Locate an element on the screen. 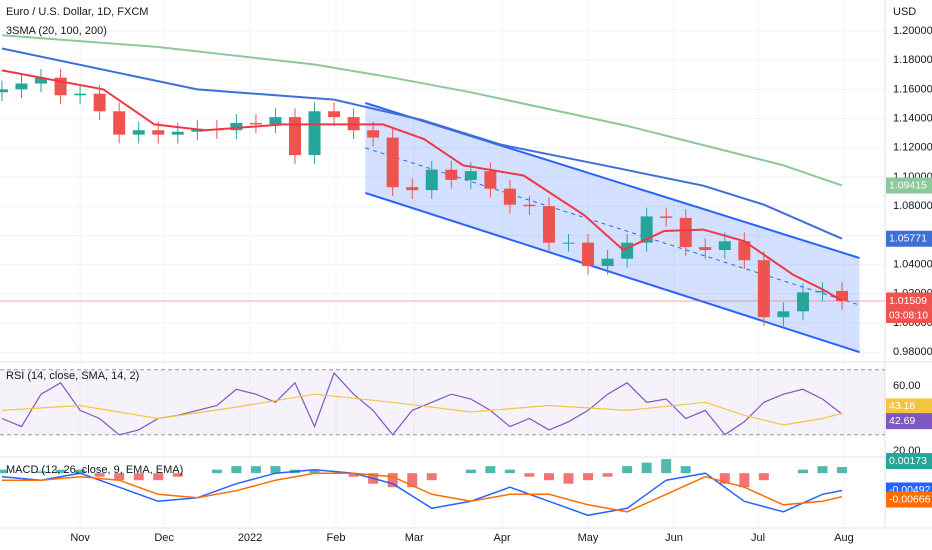 This screenshot has height=550, width=932. rsi-band is located at coordinates (442, 402).